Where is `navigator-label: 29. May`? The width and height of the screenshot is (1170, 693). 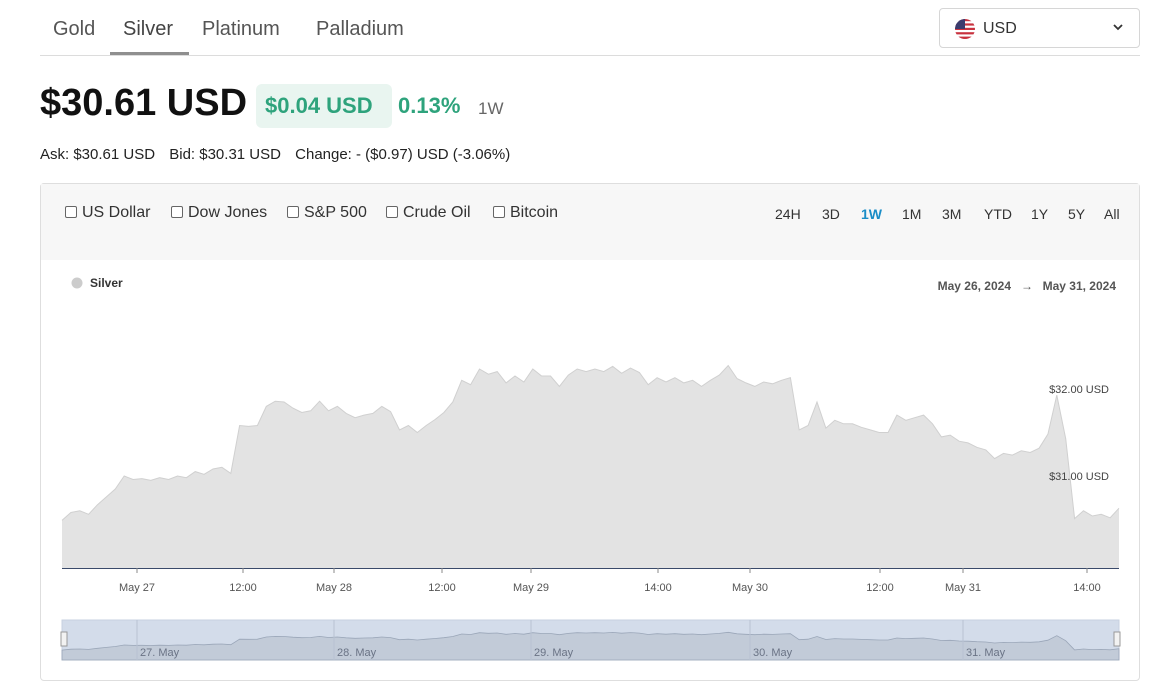
navigator-label: 29. May is located at coordinates (554, 653).